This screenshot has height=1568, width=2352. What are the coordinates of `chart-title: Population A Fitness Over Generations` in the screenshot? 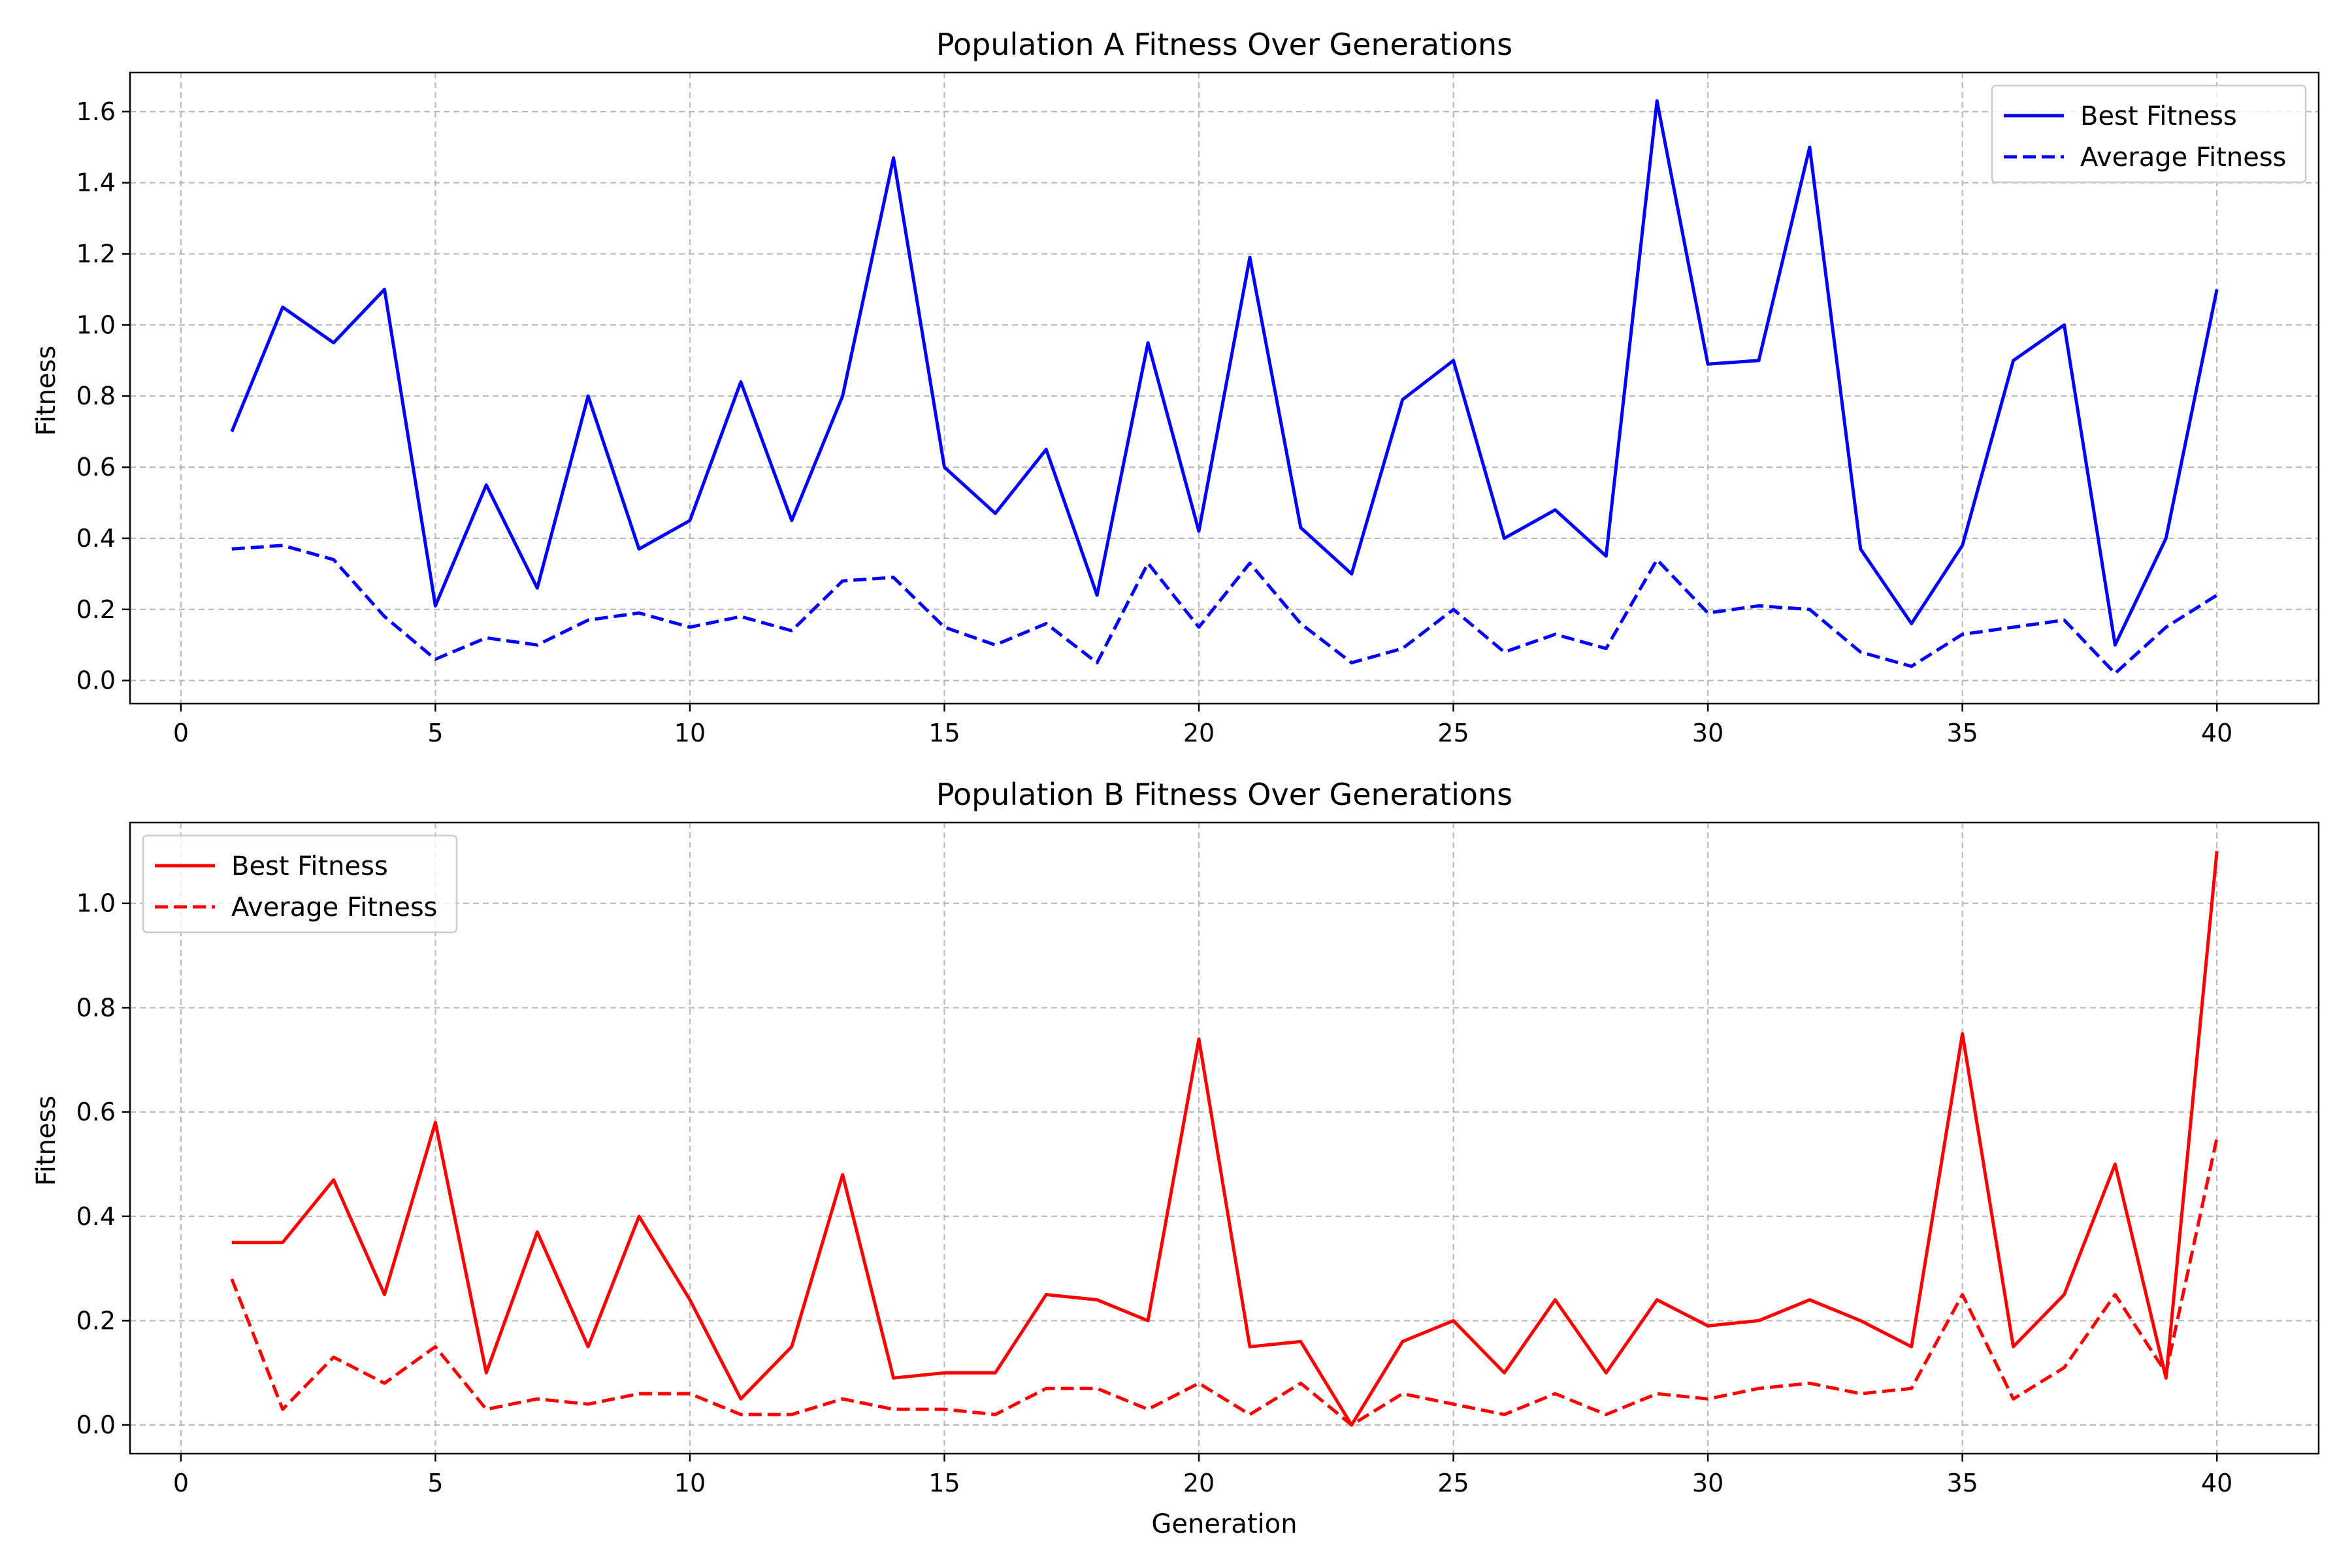 It's located at (1224, 44).